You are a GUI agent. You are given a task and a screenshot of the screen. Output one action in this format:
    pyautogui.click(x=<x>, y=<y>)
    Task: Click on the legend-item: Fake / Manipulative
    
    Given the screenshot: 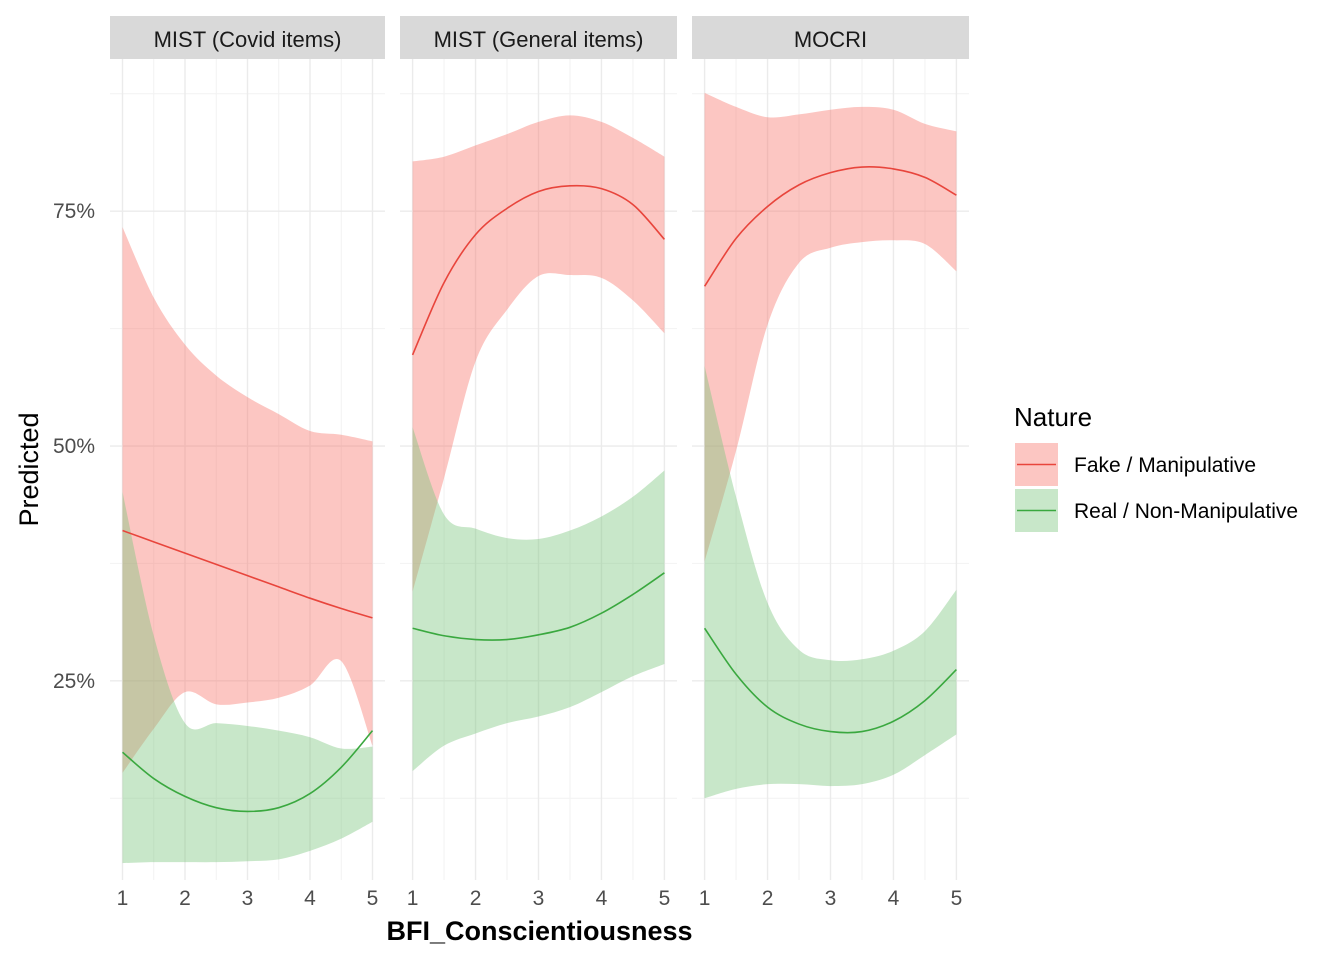 What is the action you would take?
    pyautogui.click(x=1135, y=464)
    